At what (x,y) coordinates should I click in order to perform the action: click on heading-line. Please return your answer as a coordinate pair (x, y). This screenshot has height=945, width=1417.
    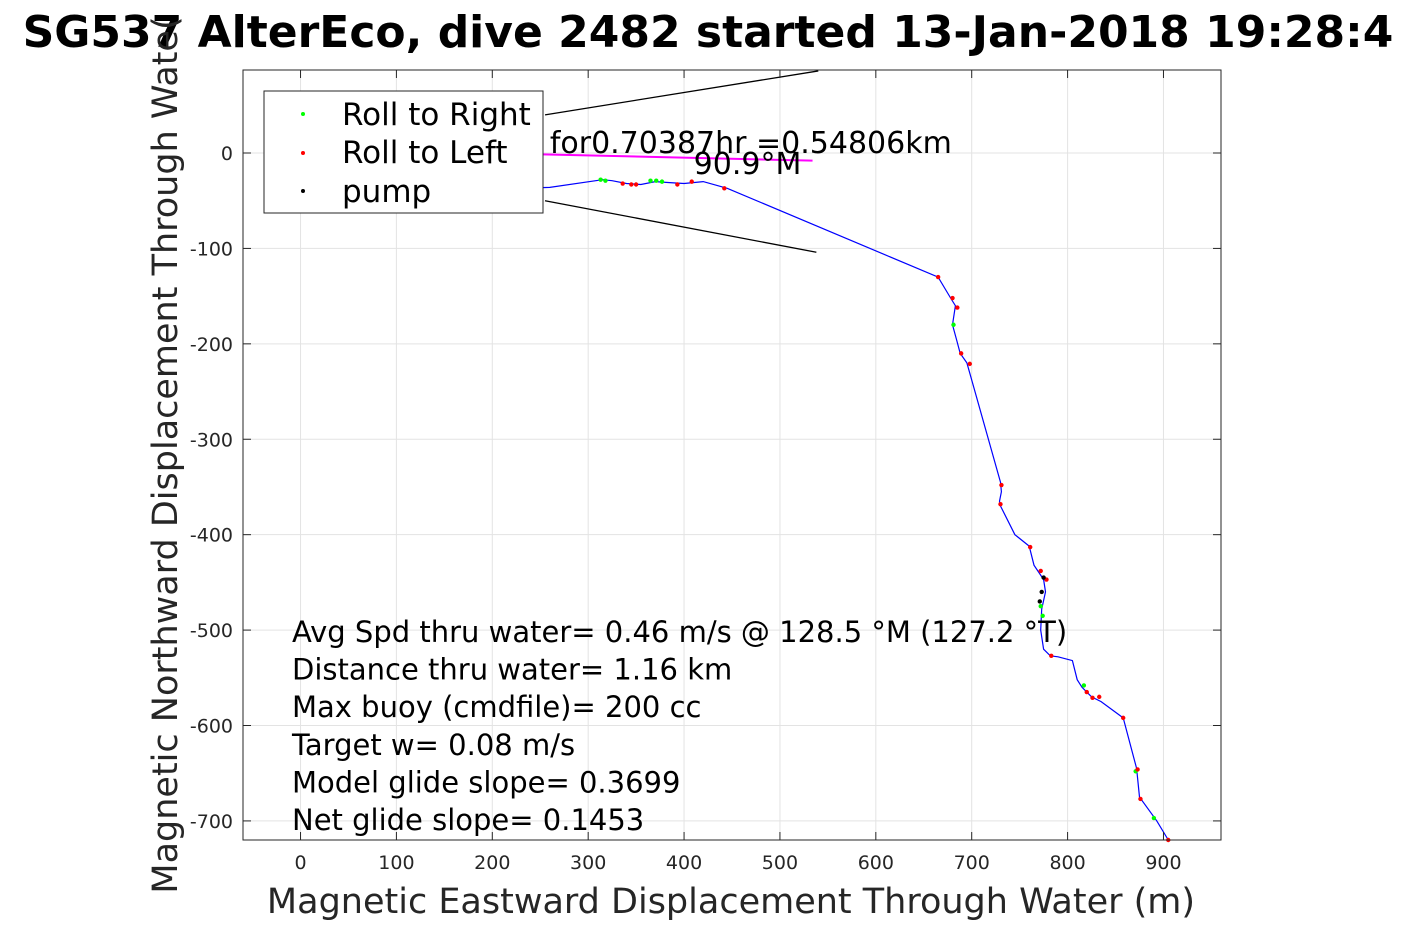
    Looking at the image, I should click on (669, 157).